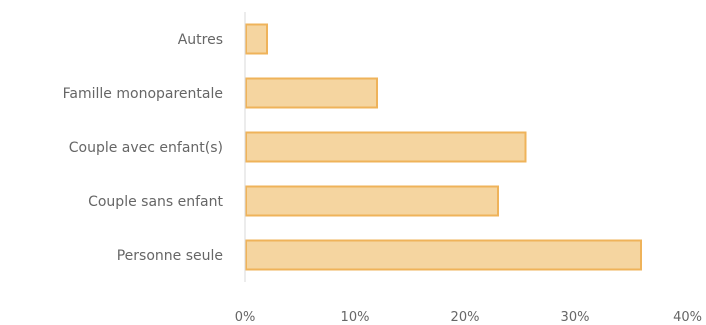  Describe the element at coordinates (575, 317) in the screenshot. I see `x-tick-label-3: 30%` at that location.